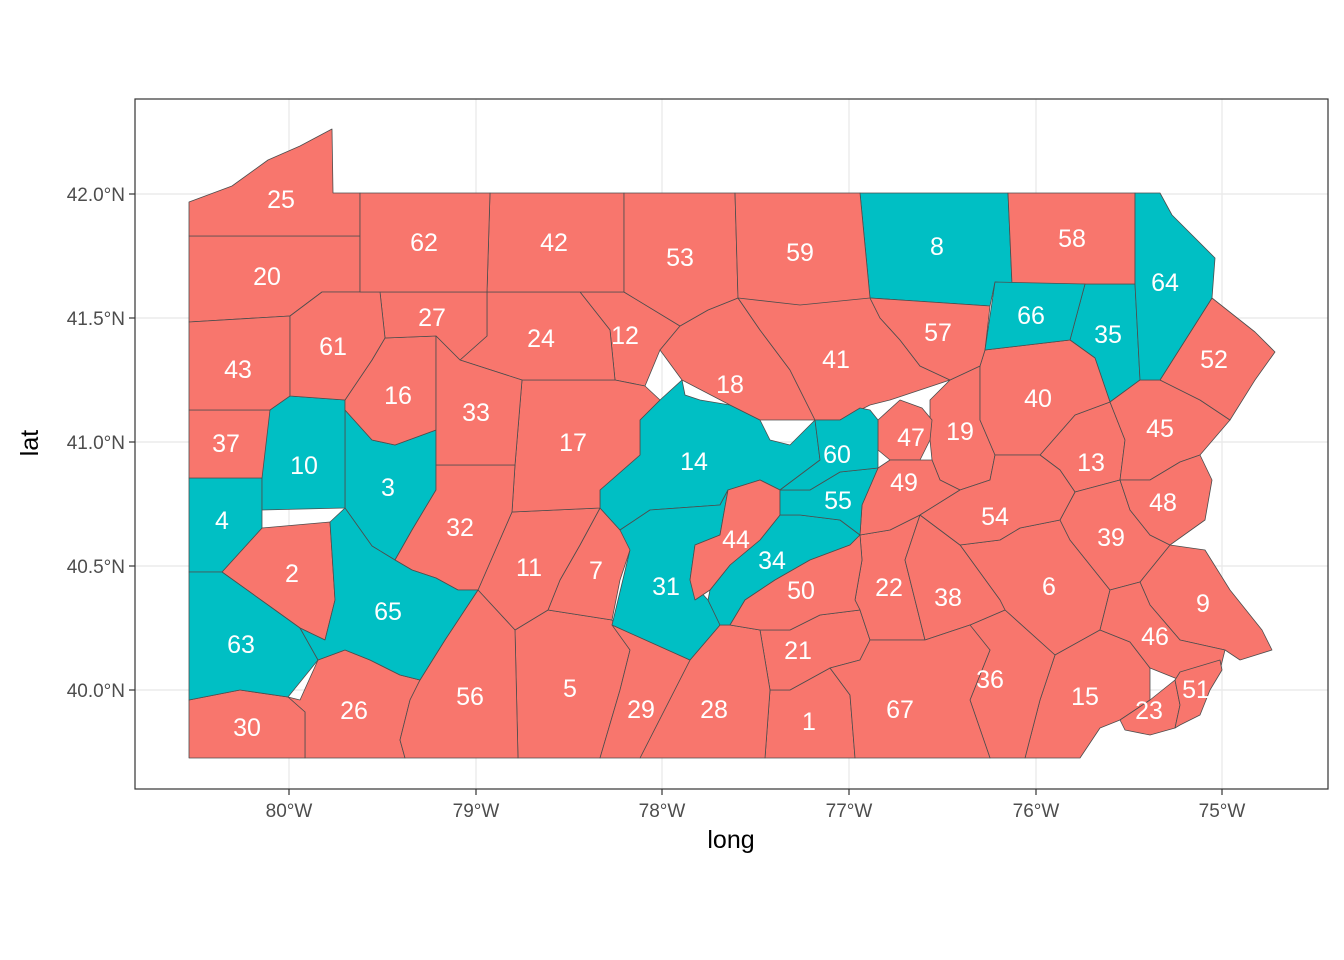 This screenshot has height=960, width=1344. What do you see at coordinates (1108, 335) in the screenshot?
I see `county-label-35: 35` at bounding box center [1108, 335].